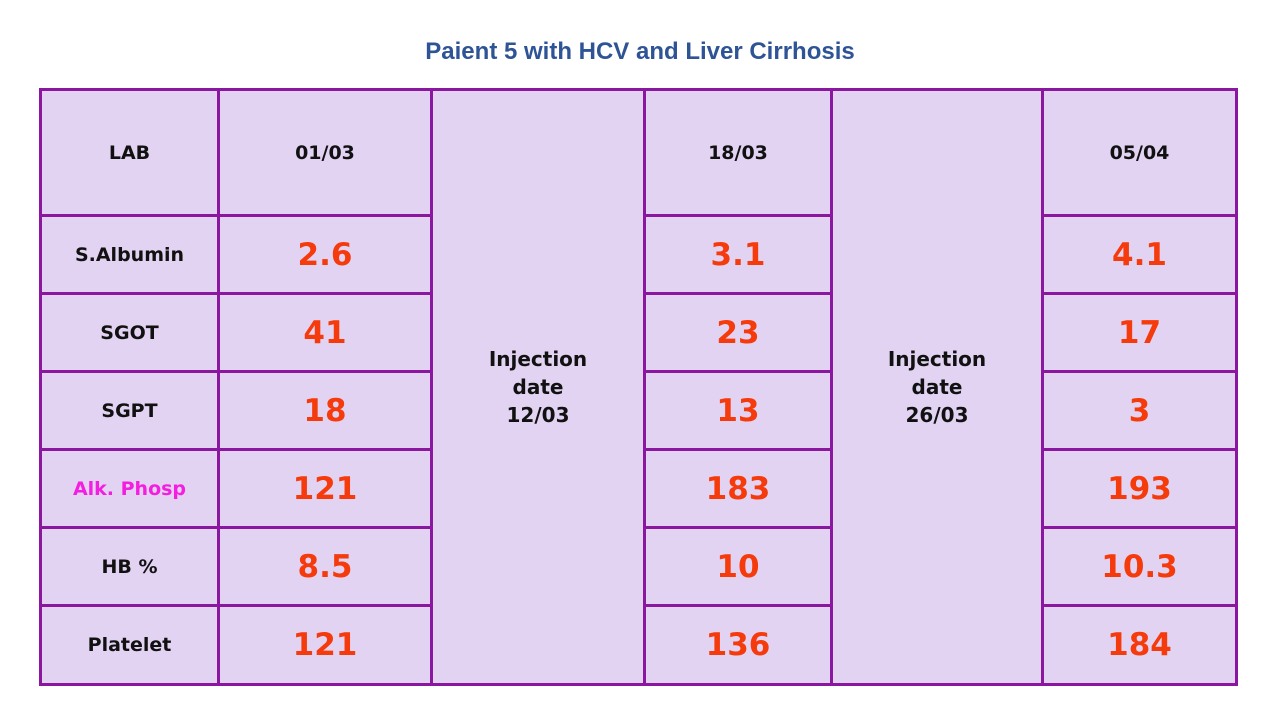 The image size is (1280, 720). What do you see at coordinates (1139, 410) in the screenshot?
I see `value-cell: 3` at bounding box center [1139, 410].